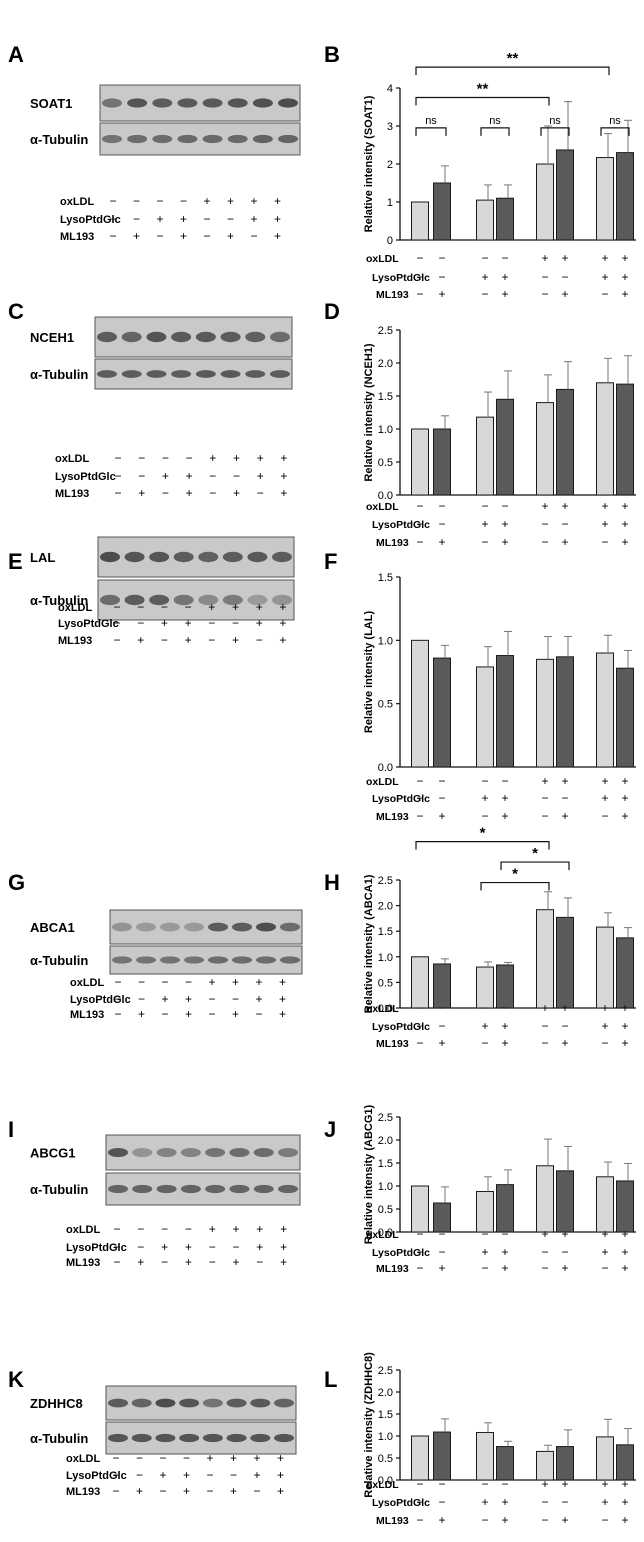 This screenshot has width=644, height=1542. I want to click on protein-label: ABCG1, so click(53, 1153).